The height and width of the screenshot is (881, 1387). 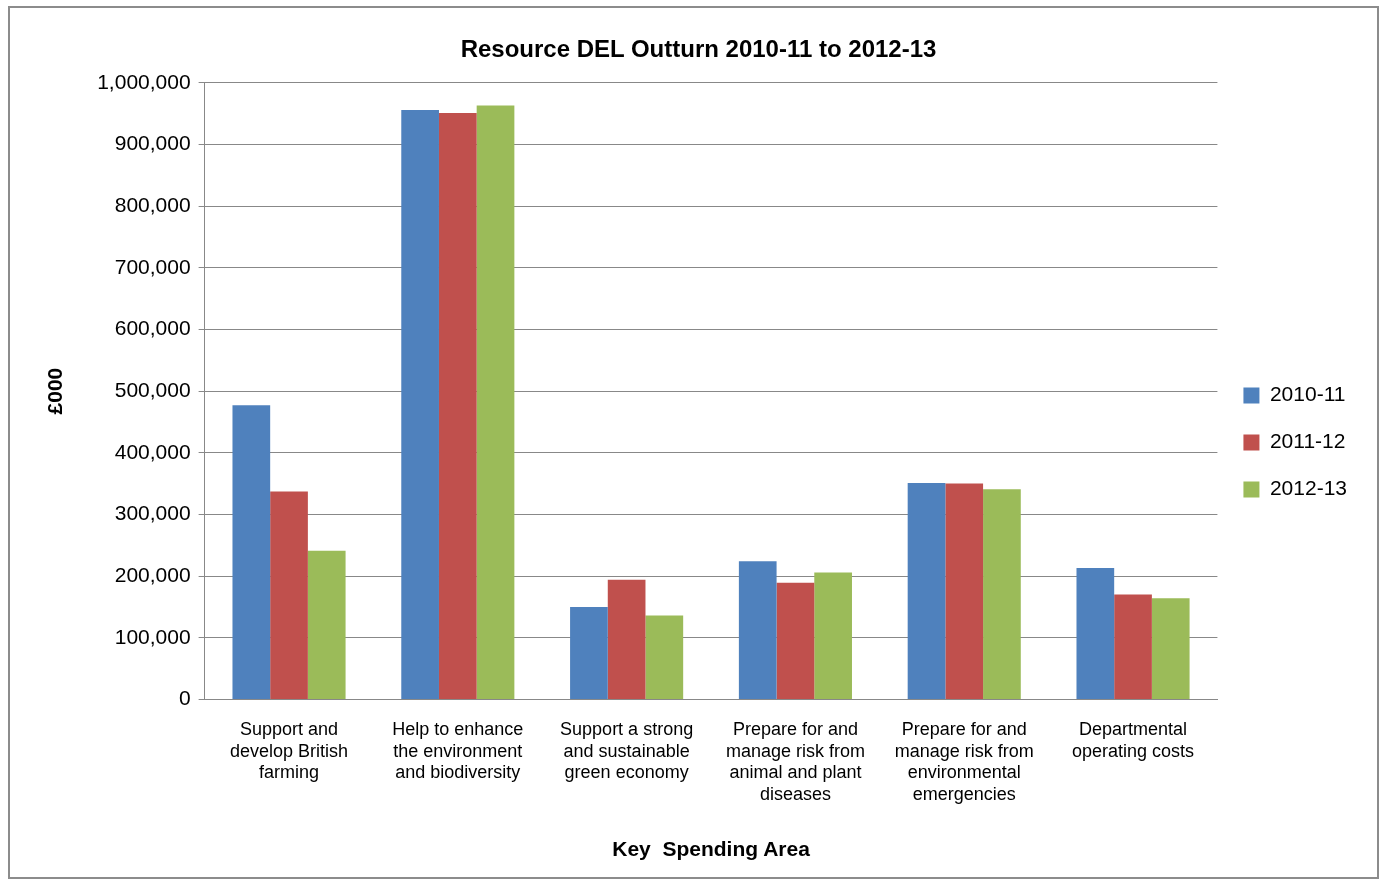 I want to click on y-tick-label: 500,000, so click(x=152, y=389).